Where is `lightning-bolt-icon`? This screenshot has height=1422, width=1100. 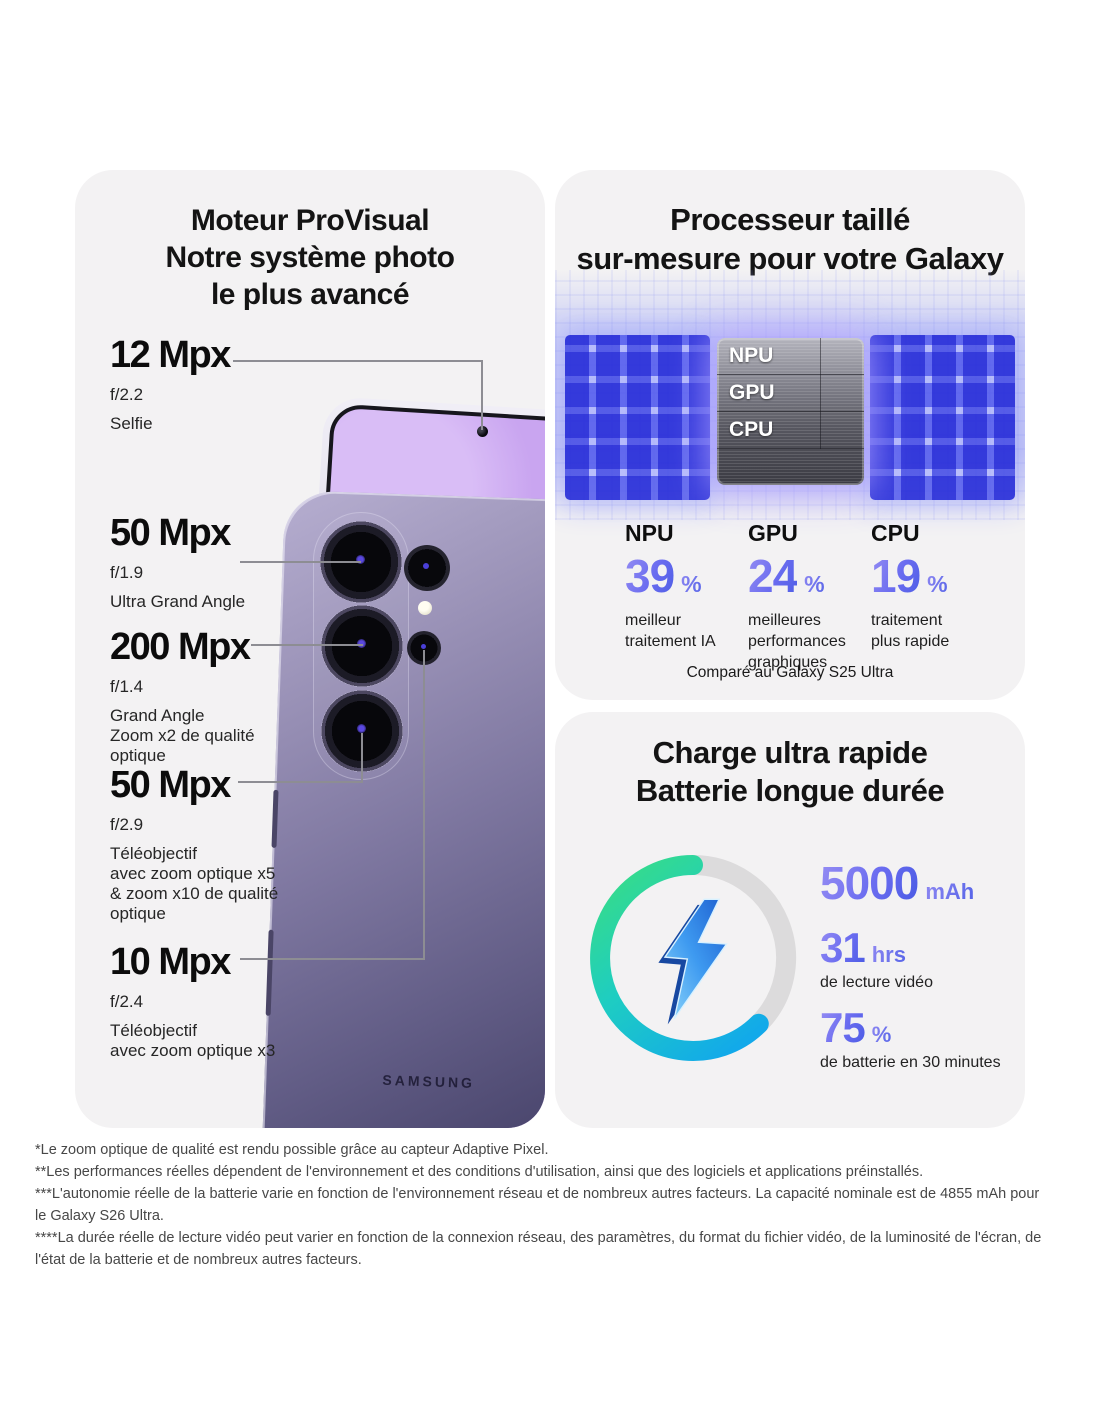 lightning-bolt-icon is located at coordinates (693, 961).